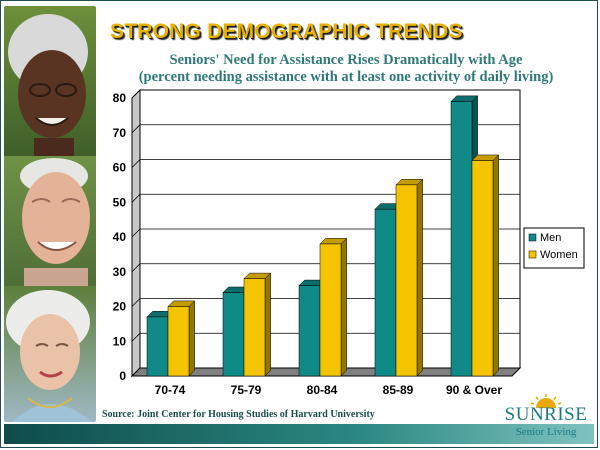  Describe the element at coordinates (246, 390) in the screenshot. I see `x-tick-label: 75-79` at that location.